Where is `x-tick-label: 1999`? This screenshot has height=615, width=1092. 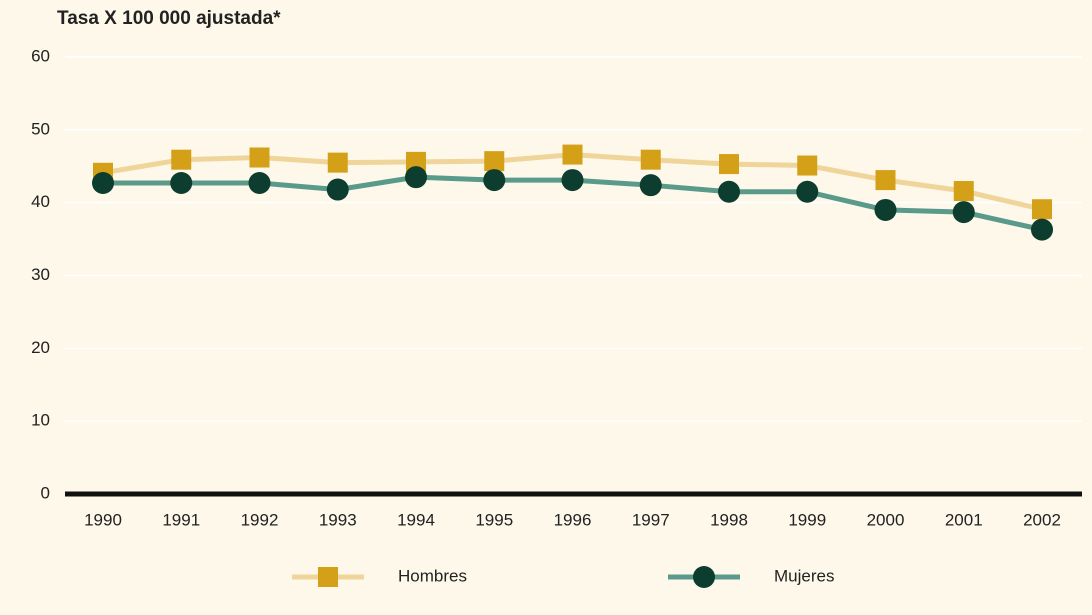
x-tick-label: 1999 is located at coordinates (807, 519).